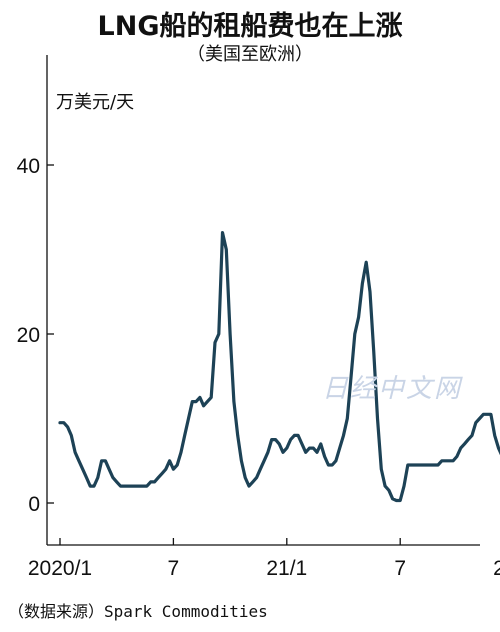  I want to click on data-source-note: （数据来源）Spark Commodities, so click(138, 611).